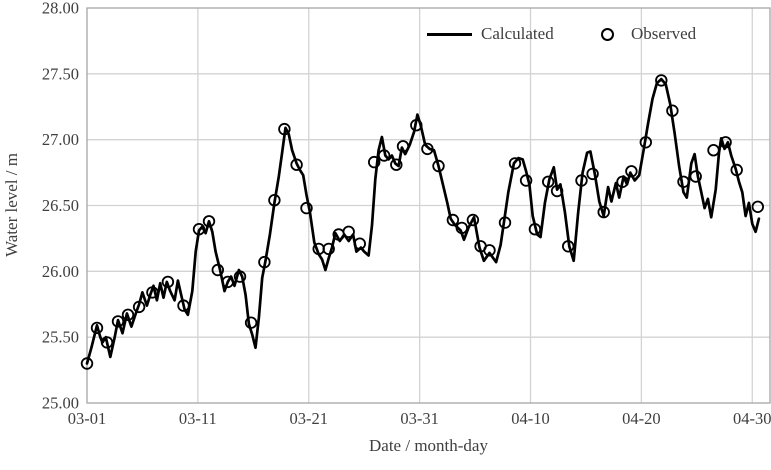 The height and width of the screenshot is (470, 771). I want to click on y-axis-tick-labels: 25.00 25.50 26.00 26.50 27.00 27.50 28.00, so click(60, 206).